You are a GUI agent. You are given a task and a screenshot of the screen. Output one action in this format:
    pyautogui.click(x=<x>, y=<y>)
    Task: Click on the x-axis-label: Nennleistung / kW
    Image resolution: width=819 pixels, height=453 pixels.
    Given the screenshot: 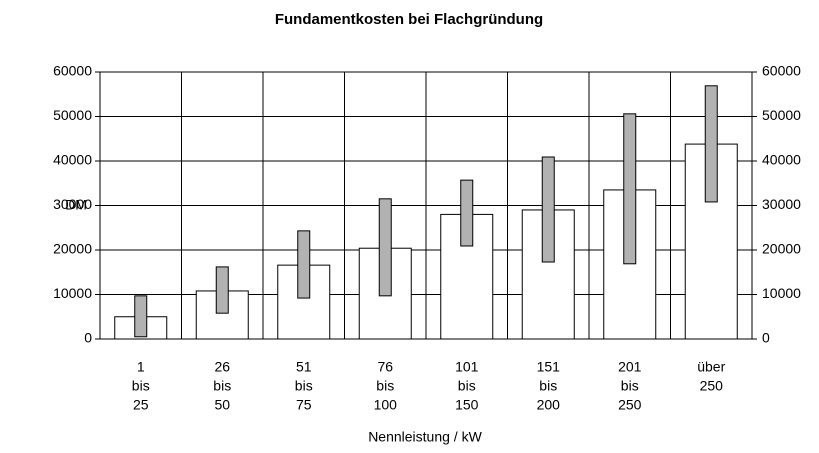 What is the action you would take?
    pyautogui.click(x=425, y=437)
    